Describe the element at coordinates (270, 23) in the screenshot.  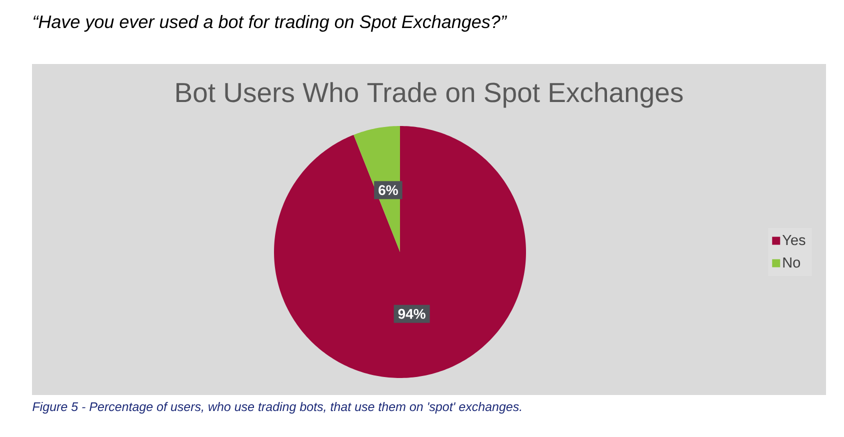
I see `text: “Have you ever used a bot for trading on Spot Exchanges?”` at that location.